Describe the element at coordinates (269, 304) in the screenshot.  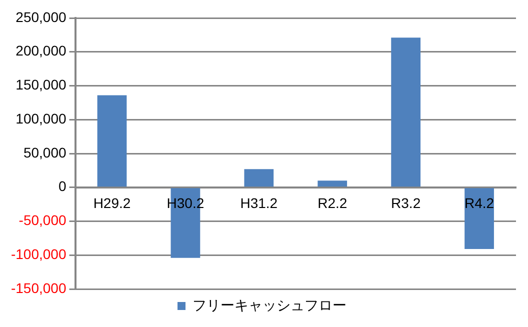
I see `legend-label: フリーキャッシュフロー` at that location.